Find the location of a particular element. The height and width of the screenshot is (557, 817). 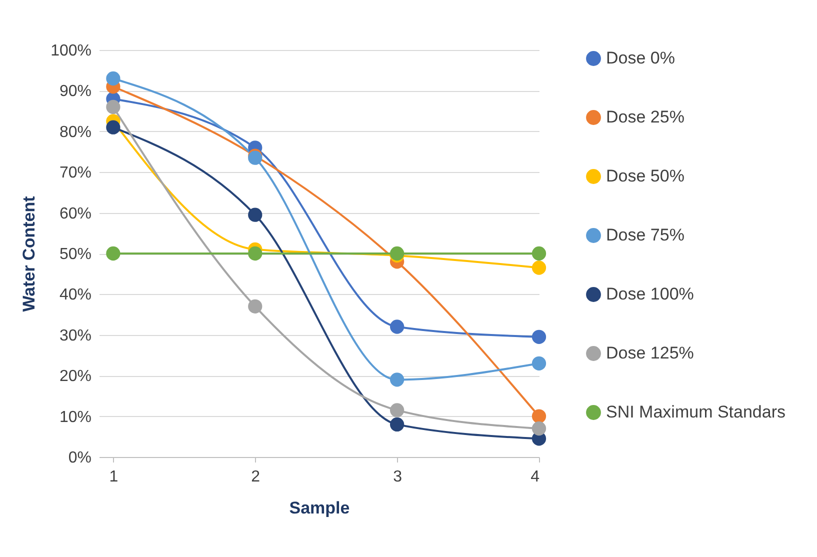

legend-label: Dose 50% is located at coordinates (645, 176).